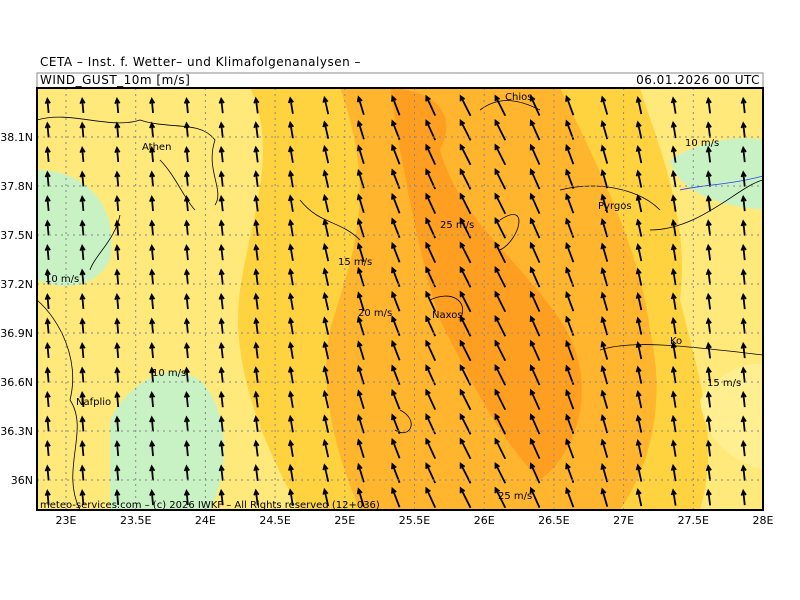 The width and height of the screenshot is (800, 600). I want to click on field-10-west, so click(74, 228).